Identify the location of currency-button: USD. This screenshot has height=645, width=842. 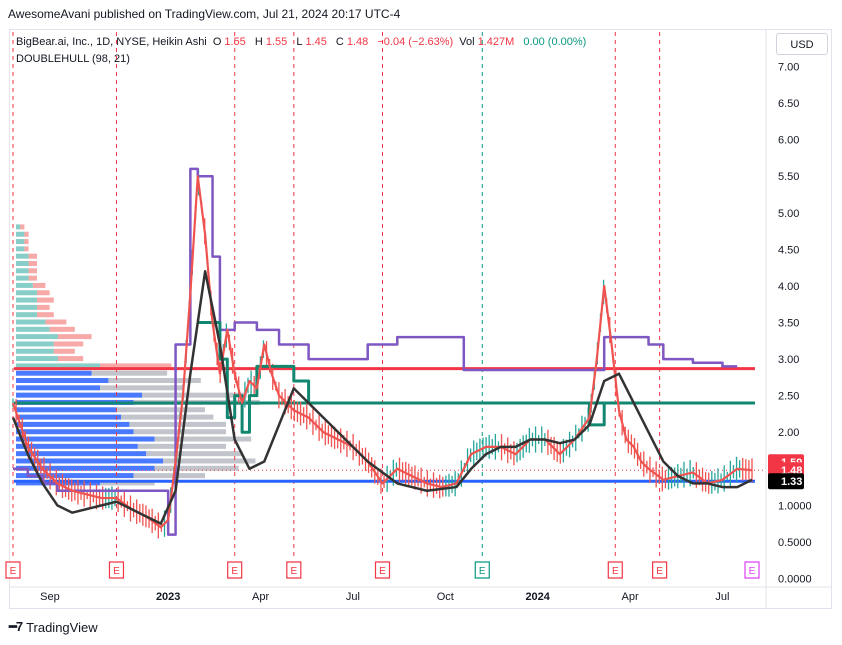
(802, 44).